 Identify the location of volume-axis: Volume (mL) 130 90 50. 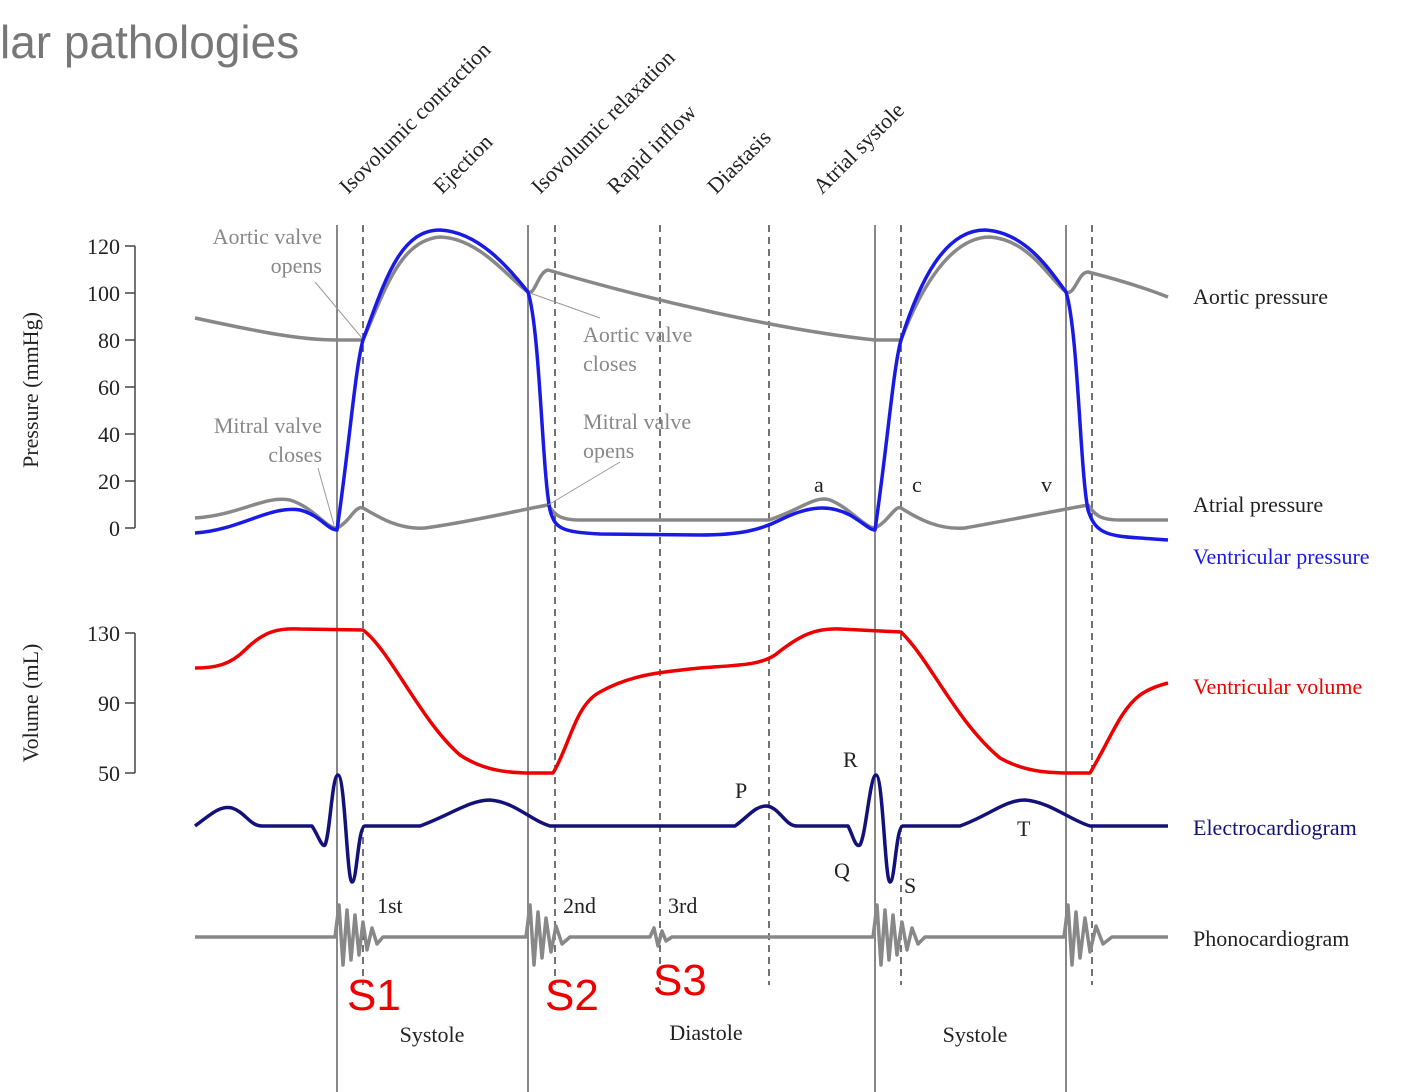
(77, 703).